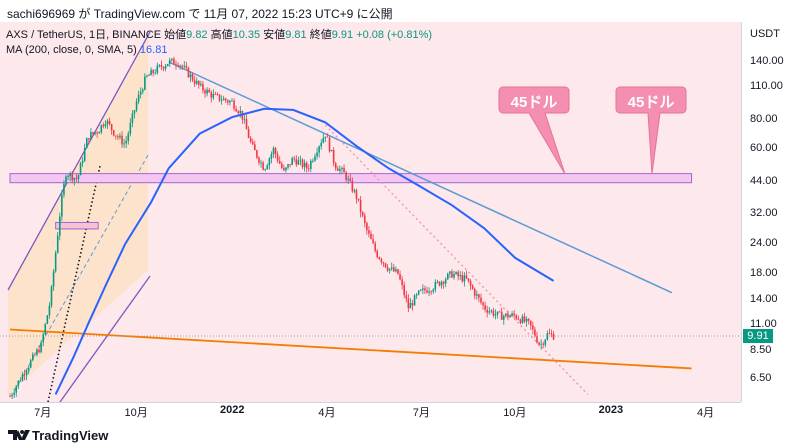 The height and width of the screenshot is (448, 800). What do you see at coordinates (761, 378) in the screenshot?
I see `price-tick: 6.50` at bounding box center [761, 378].